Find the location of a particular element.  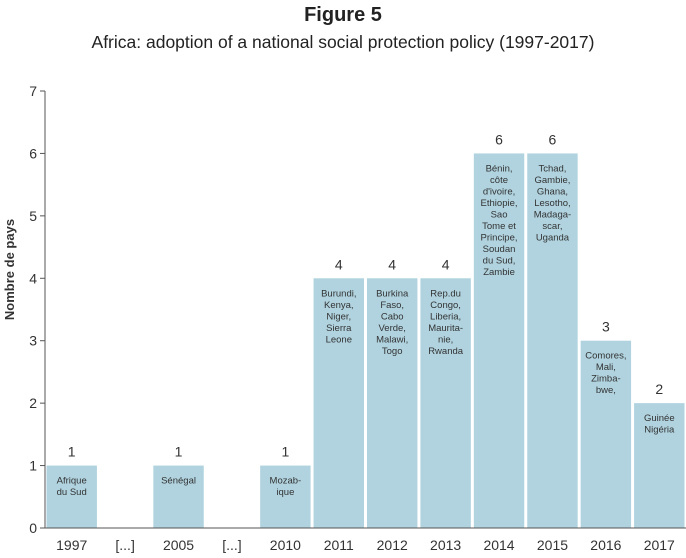

bar-country-label: Zimba- is located at coordinates (606, 379).